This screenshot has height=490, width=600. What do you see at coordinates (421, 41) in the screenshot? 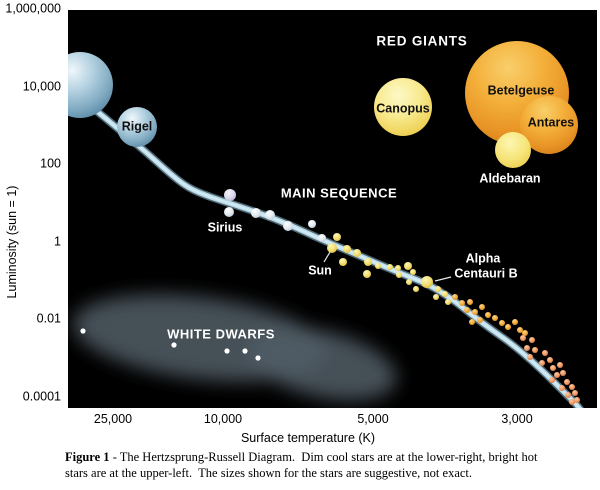
I see `label-red-giants: RED GIANTS` at bounding box center [421, 41].